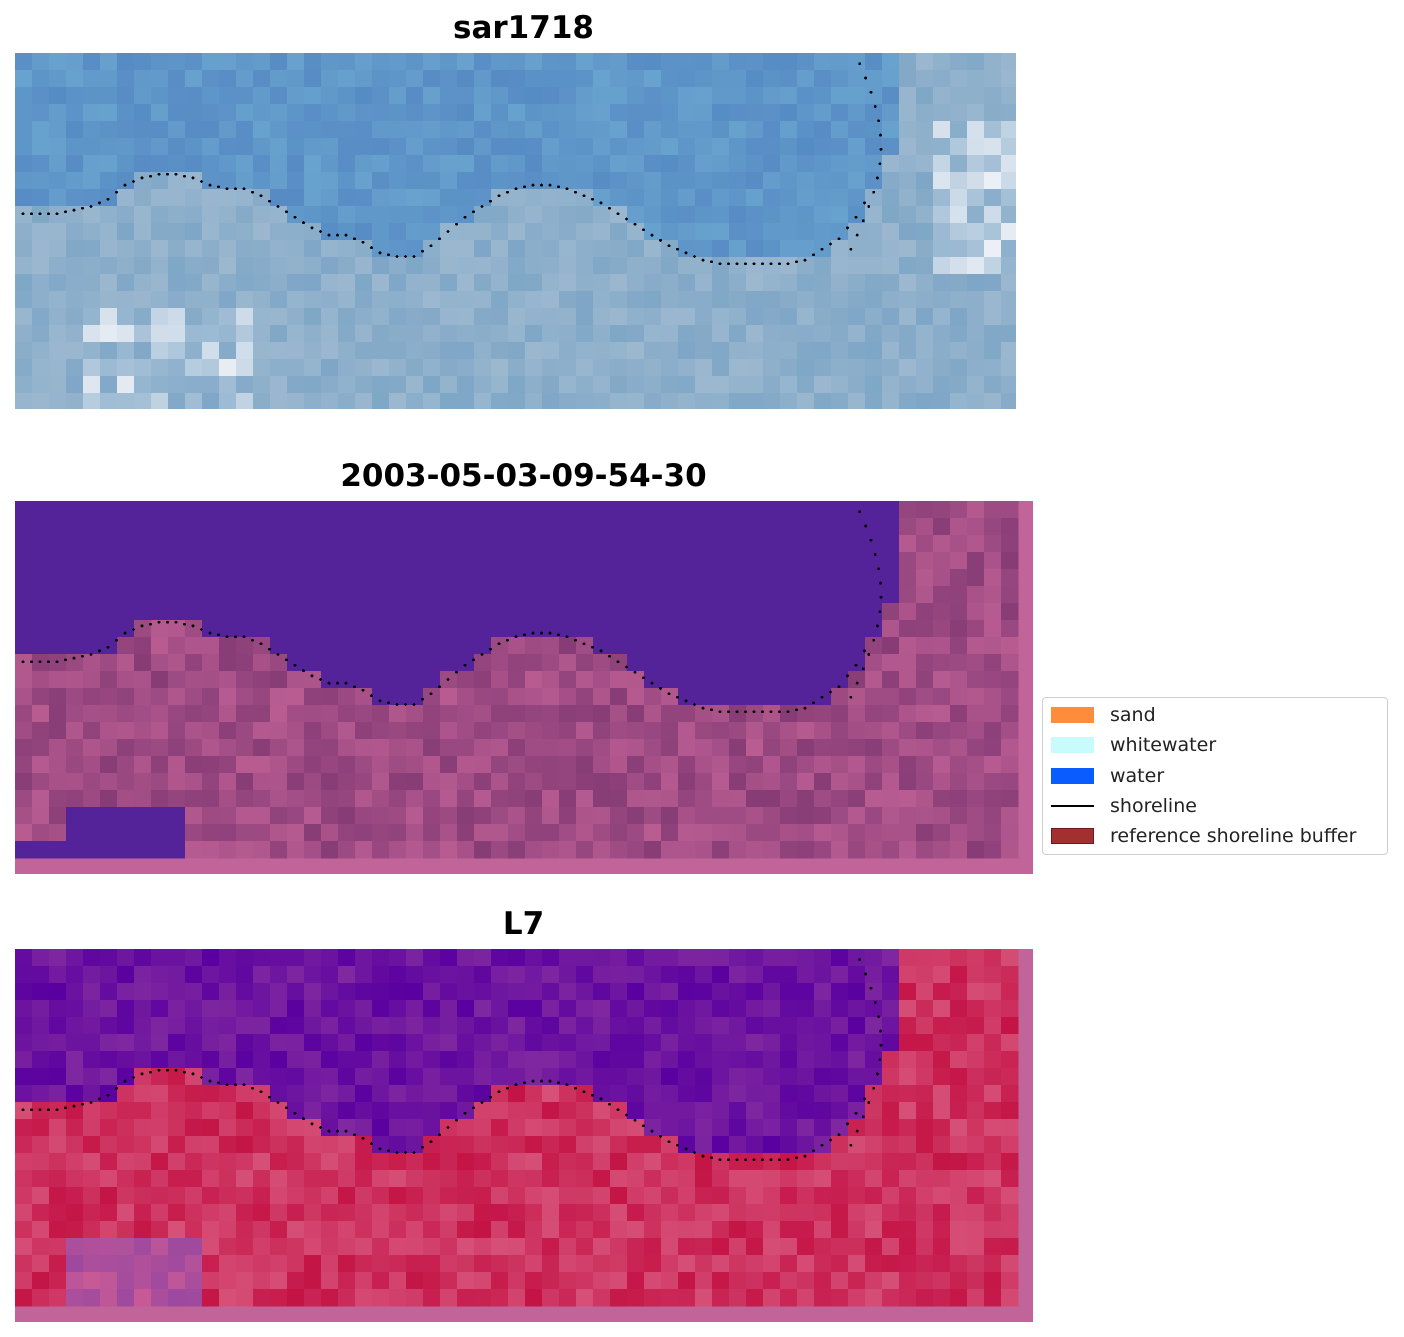 This screenshot has height=1337, width=1404. I want to click on legend-label: reference shoreline buffer, so click(1233, 836).